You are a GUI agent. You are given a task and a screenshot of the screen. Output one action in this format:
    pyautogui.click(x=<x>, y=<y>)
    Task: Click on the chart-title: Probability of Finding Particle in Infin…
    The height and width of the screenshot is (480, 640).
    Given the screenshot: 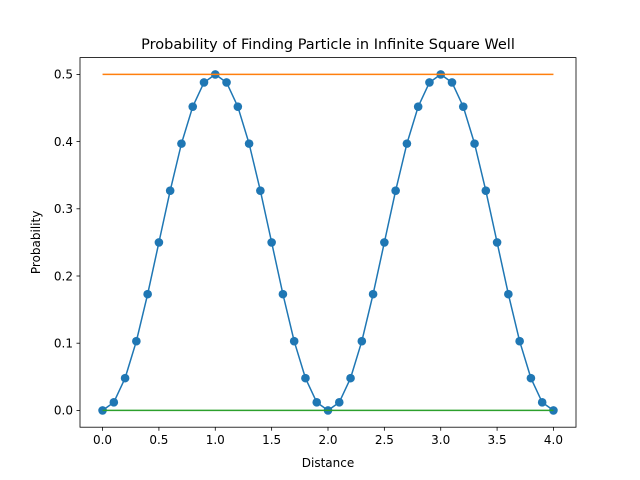 What is the action you would take?
    pyautogui.click(x=328, y=45)
    